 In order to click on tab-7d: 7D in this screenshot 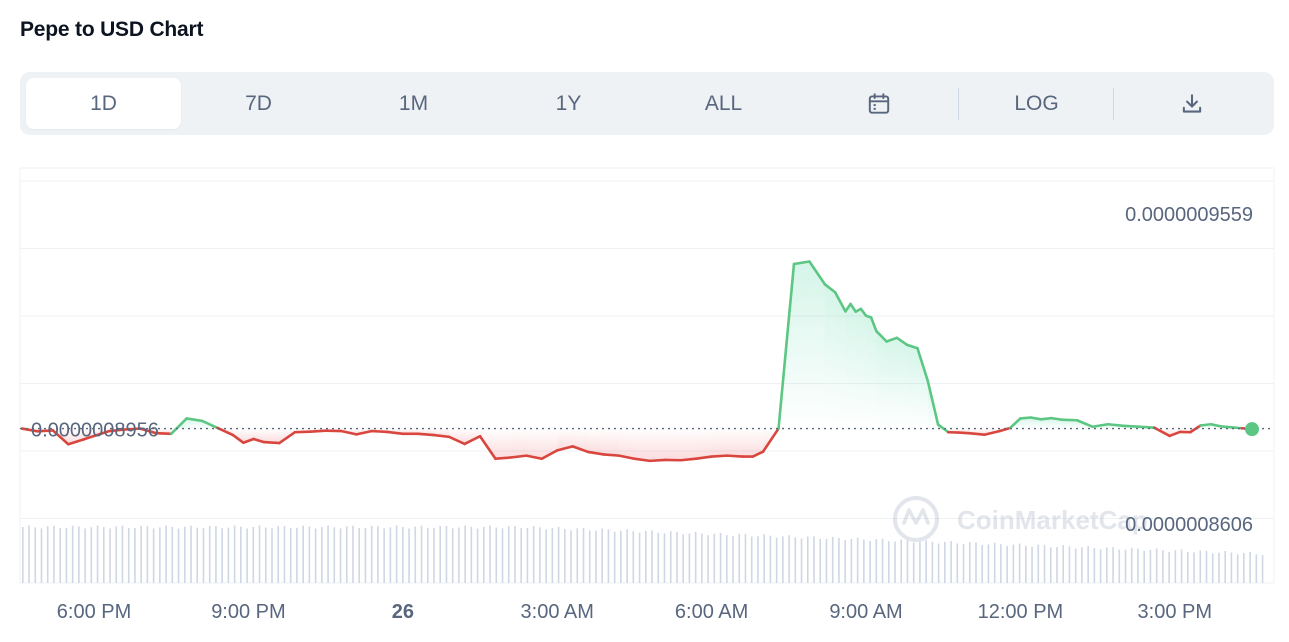, I will do `click(258, 103)`.